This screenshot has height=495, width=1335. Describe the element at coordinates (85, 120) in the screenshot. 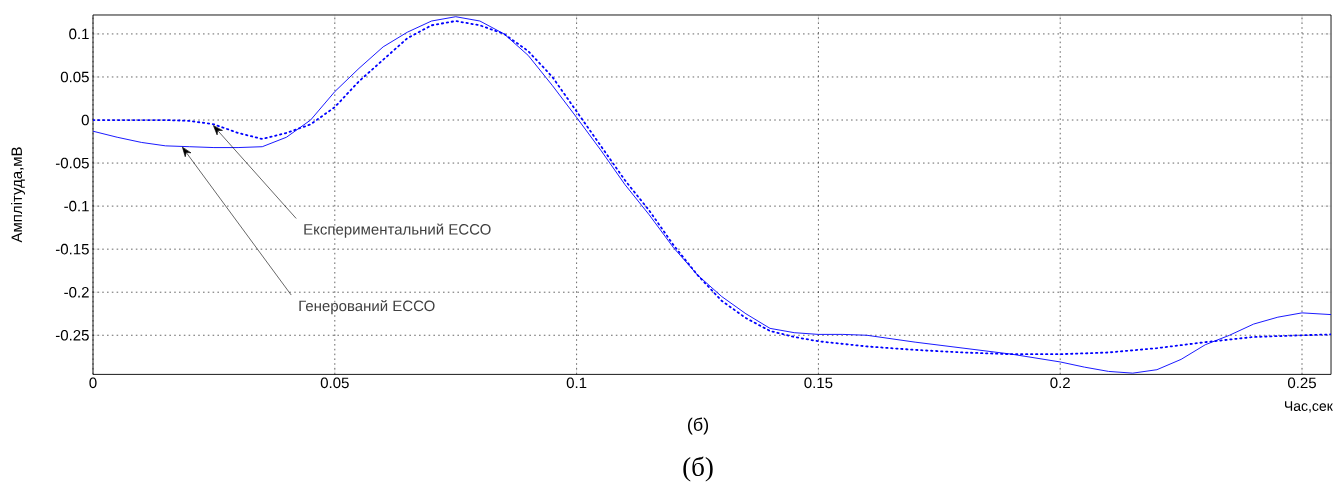

I see `y-tick-label: 0` at that location.